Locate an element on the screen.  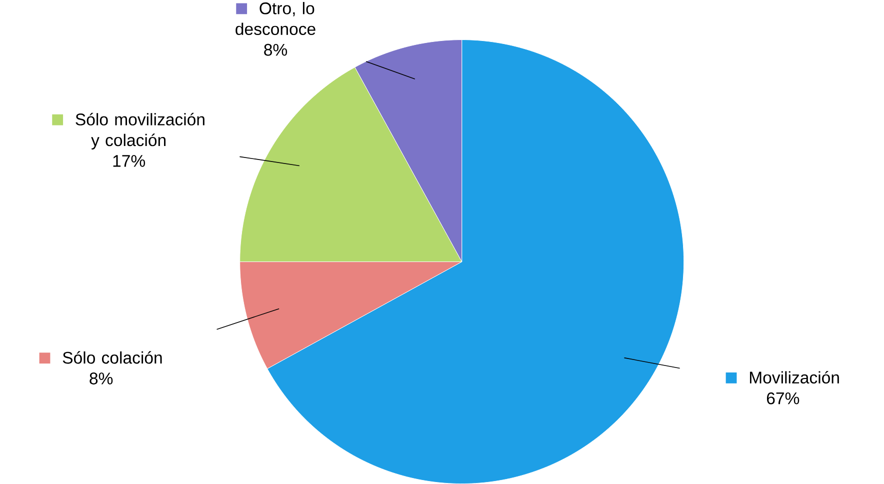
legend-label: Movilización is located at coordinates (794, 377).